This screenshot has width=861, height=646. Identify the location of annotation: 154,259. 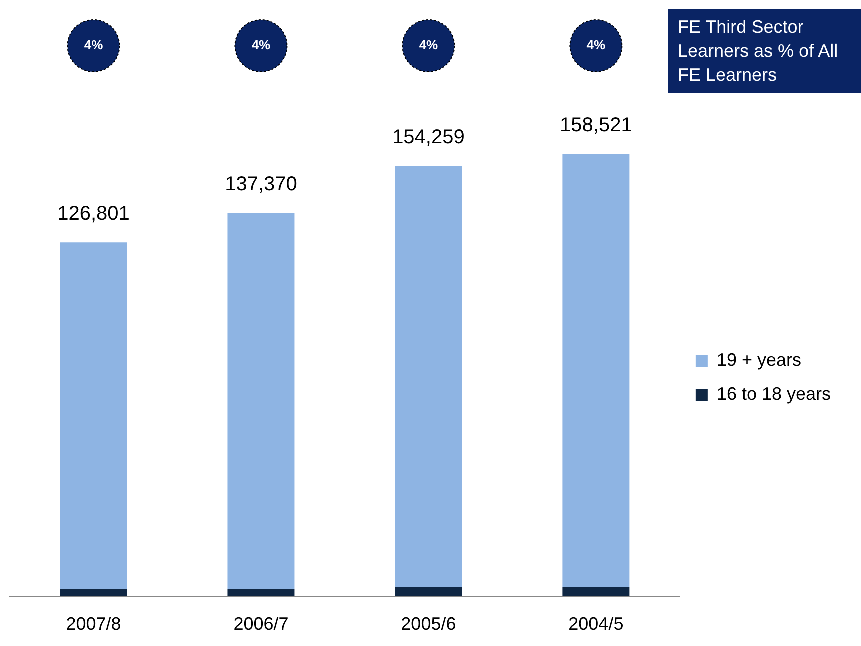
(428, 137).